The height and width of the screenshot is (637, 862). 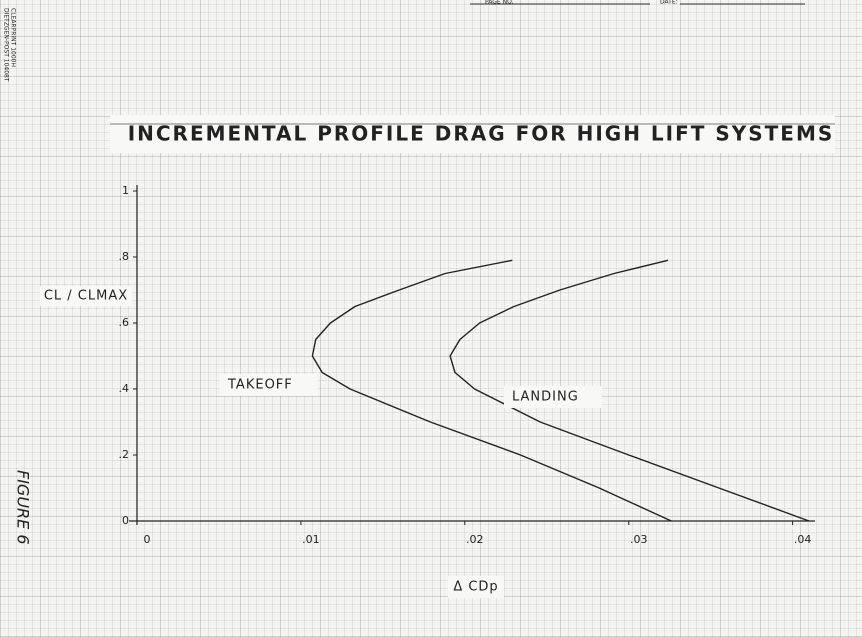 I want to click on y-tick-label: .4, so click(x=124, y=388).